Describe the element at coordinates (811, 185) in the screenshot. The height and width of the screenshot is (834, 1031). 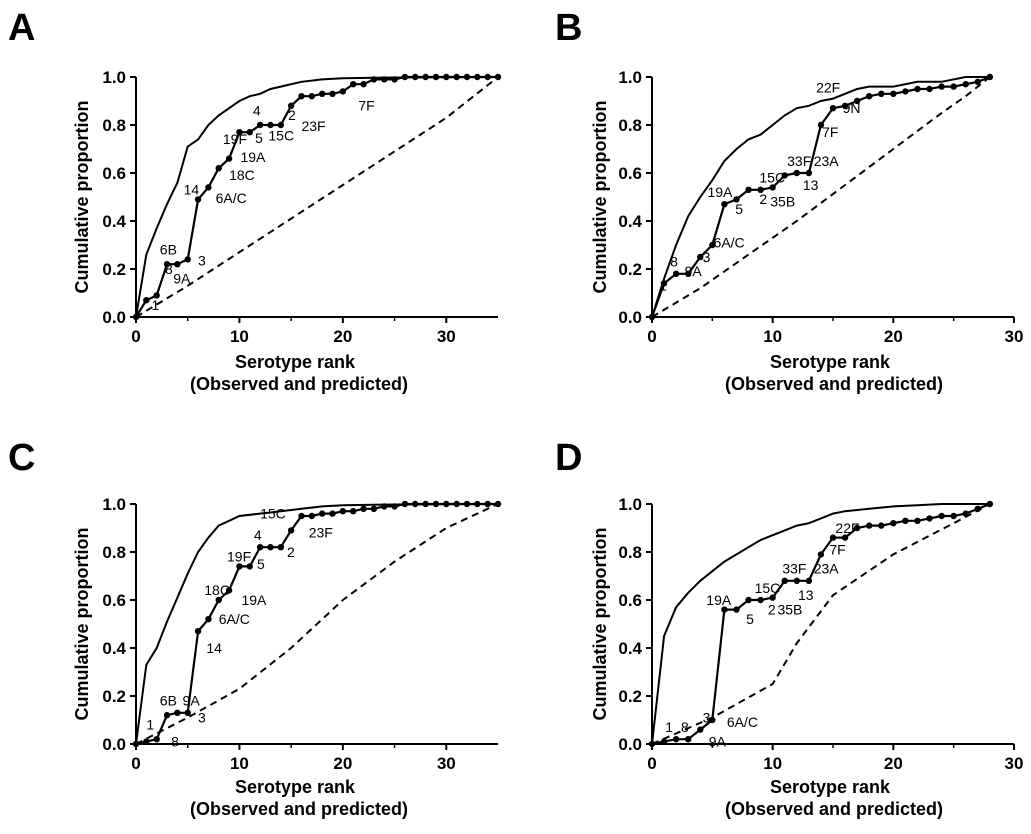
I see `point-label: 13` at that location.